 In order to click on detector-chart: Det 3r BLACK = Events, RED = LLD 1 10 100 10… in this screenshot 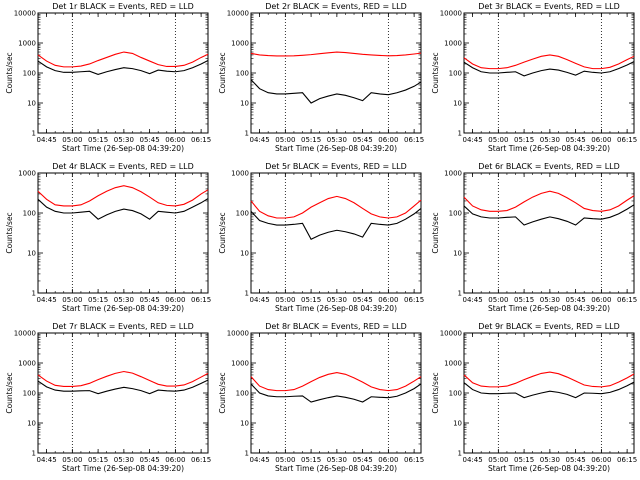, I will do `click(534, 77)`.